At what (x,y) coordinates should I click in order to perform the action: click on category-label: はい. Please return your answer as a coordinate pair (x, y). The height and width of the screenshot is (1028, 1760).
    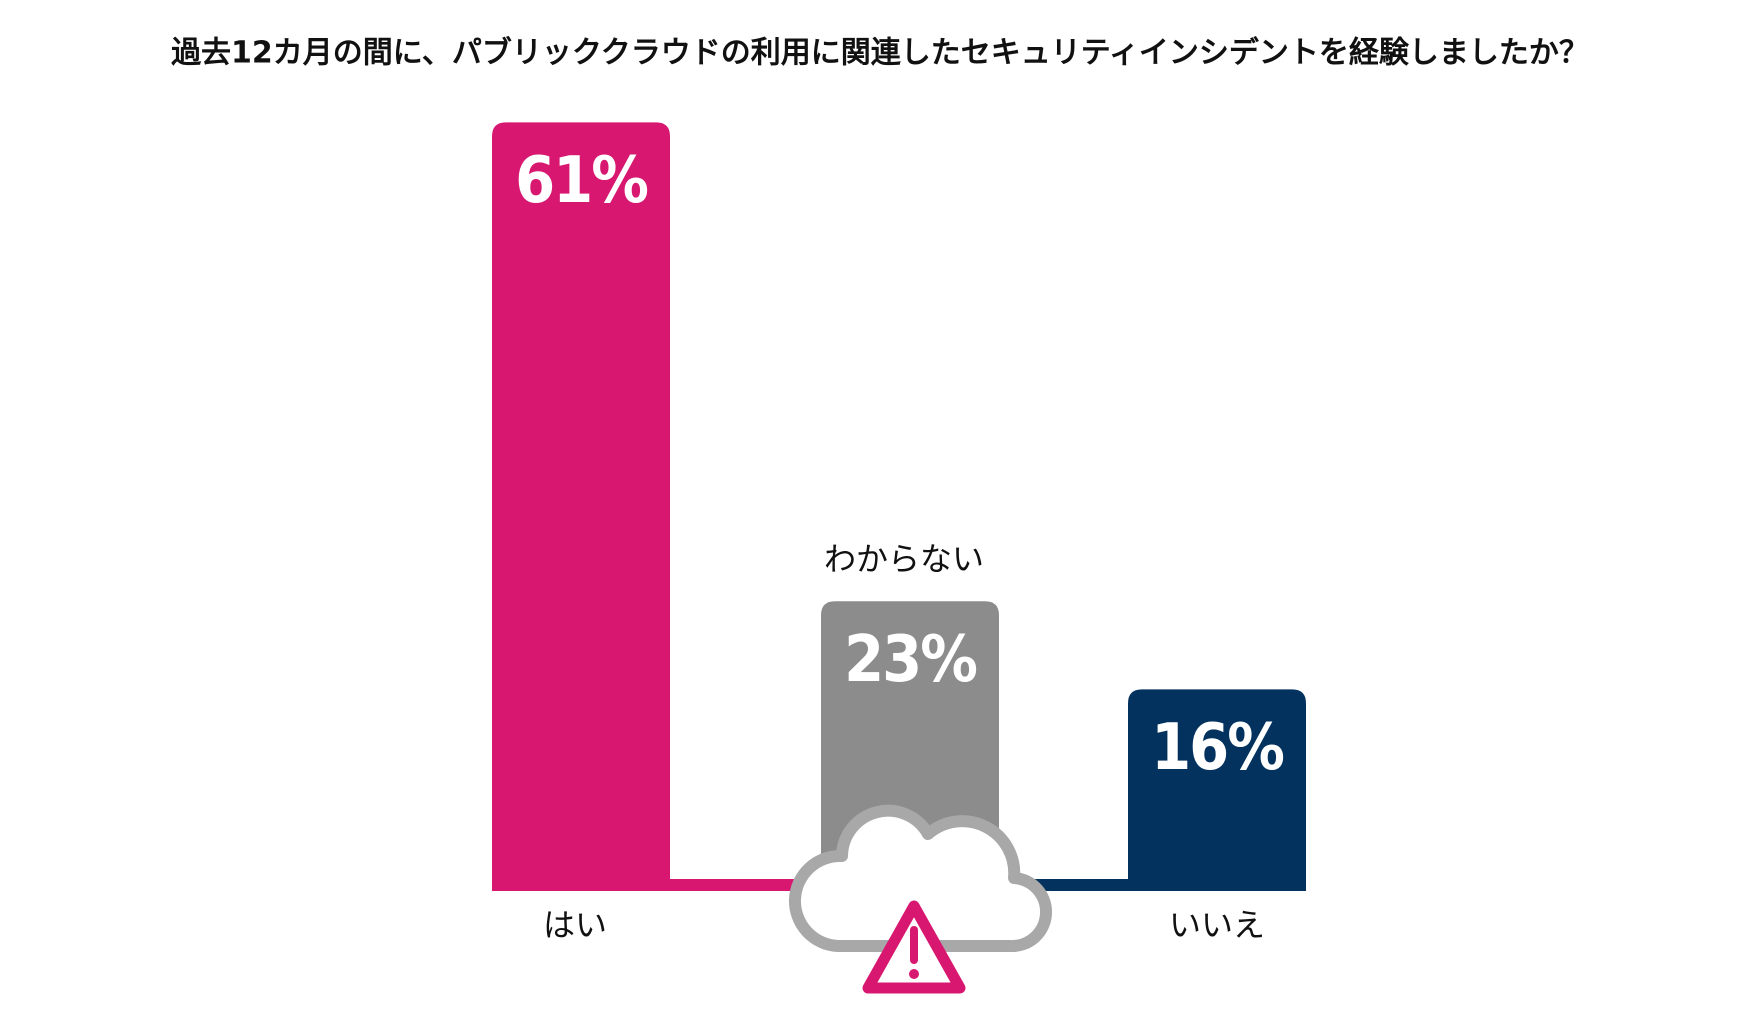
    Looking at the image, I should click on (575, 925).